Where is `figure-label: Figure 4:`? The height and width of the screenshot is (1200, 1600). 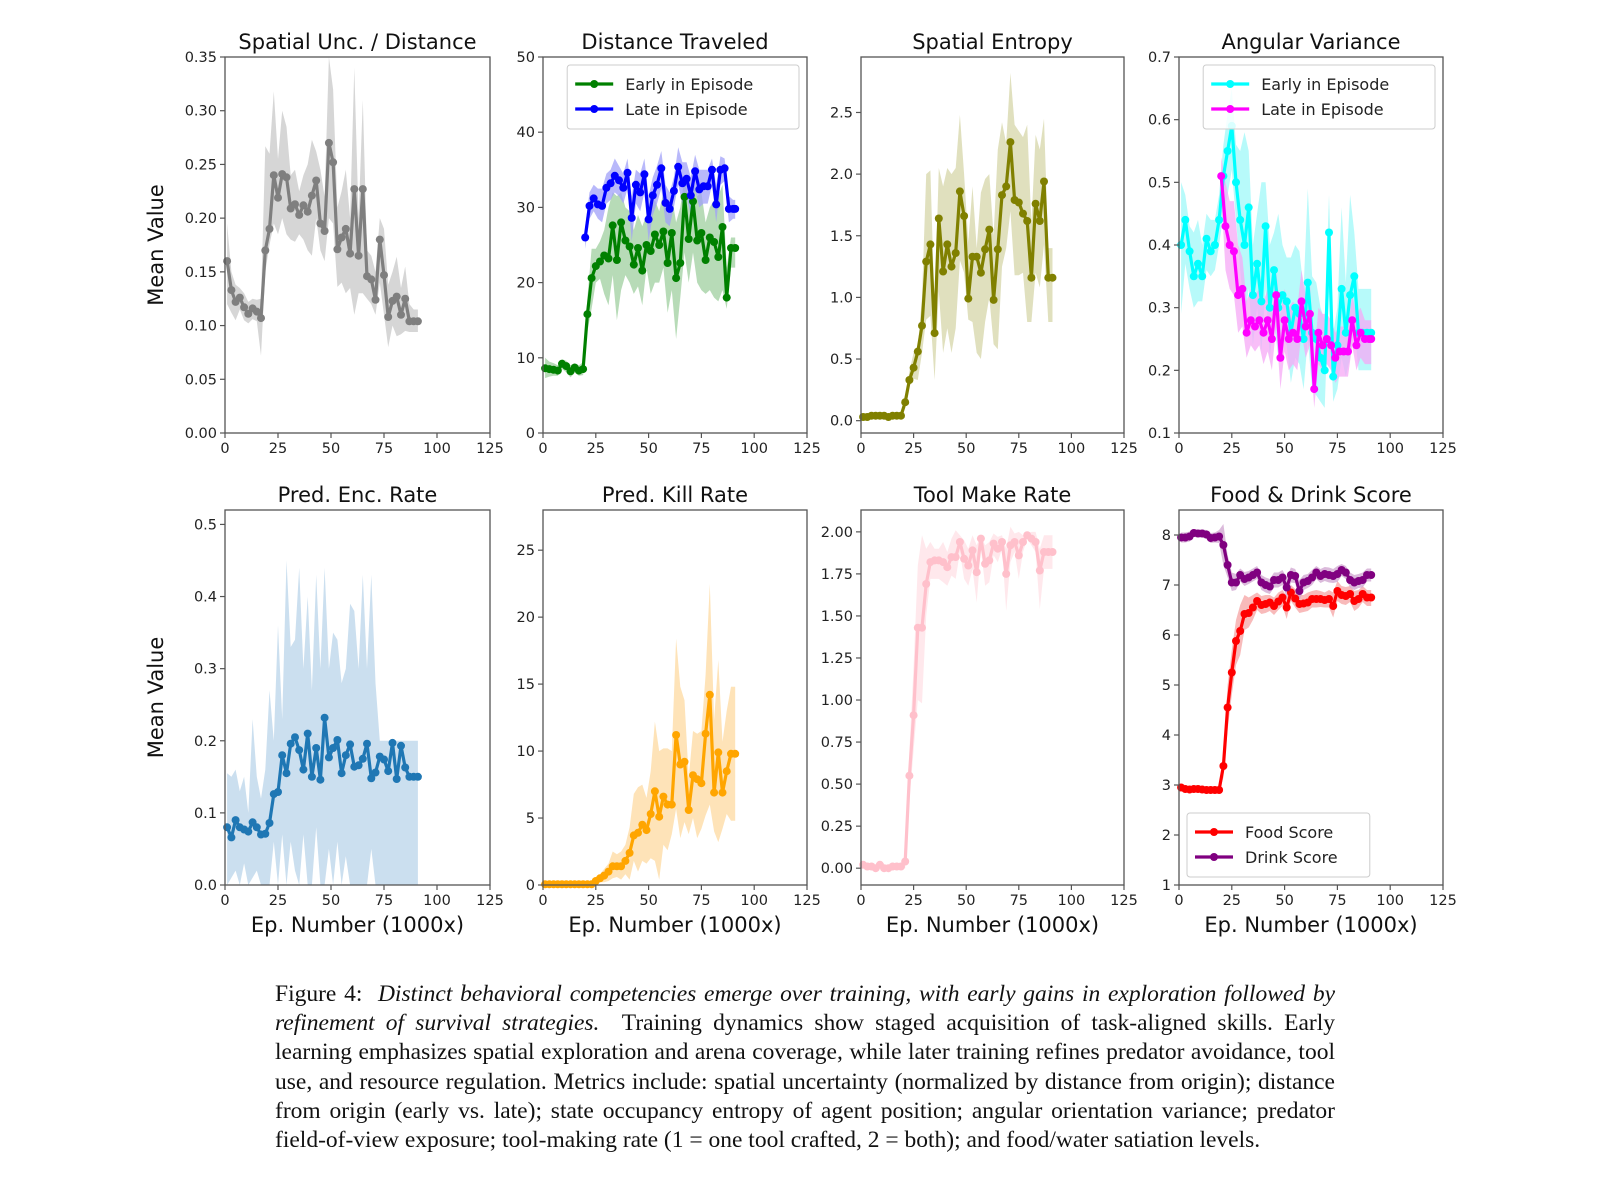
figure-label: Figure 4: is located at coordinates (319, 994).